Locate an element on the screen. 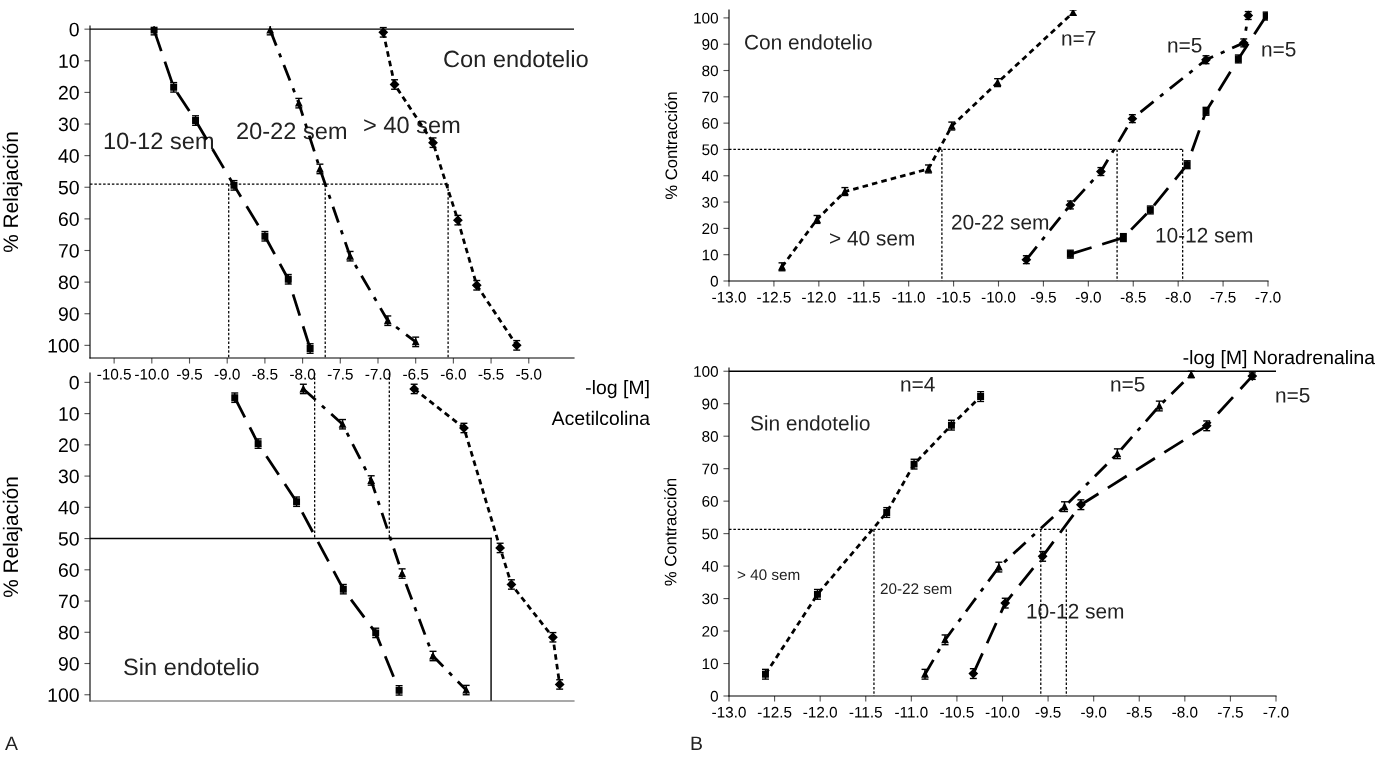  x-axis-title: -log [M] Acetilcolina is located at coordinates (600, 403).